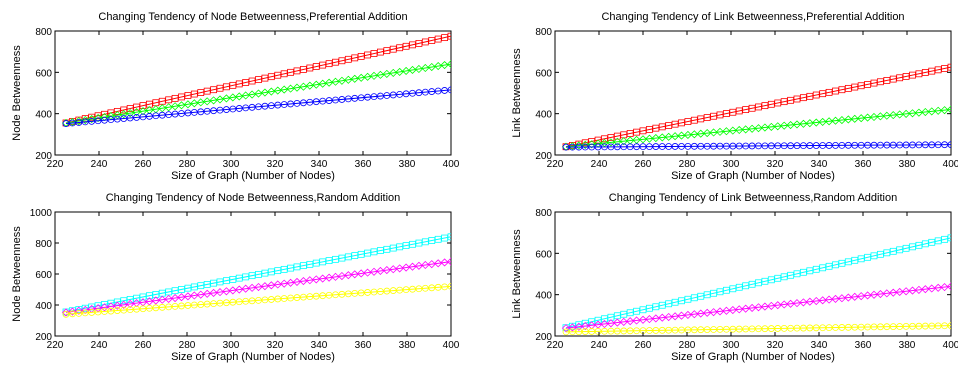 This screenshot has height=373, width=958. What do you see at coordinates (253, 357) in the screenshot?
I see `x-axis-label: Size of Graph (Number of Nodes)` at bounding box center [253, 357].